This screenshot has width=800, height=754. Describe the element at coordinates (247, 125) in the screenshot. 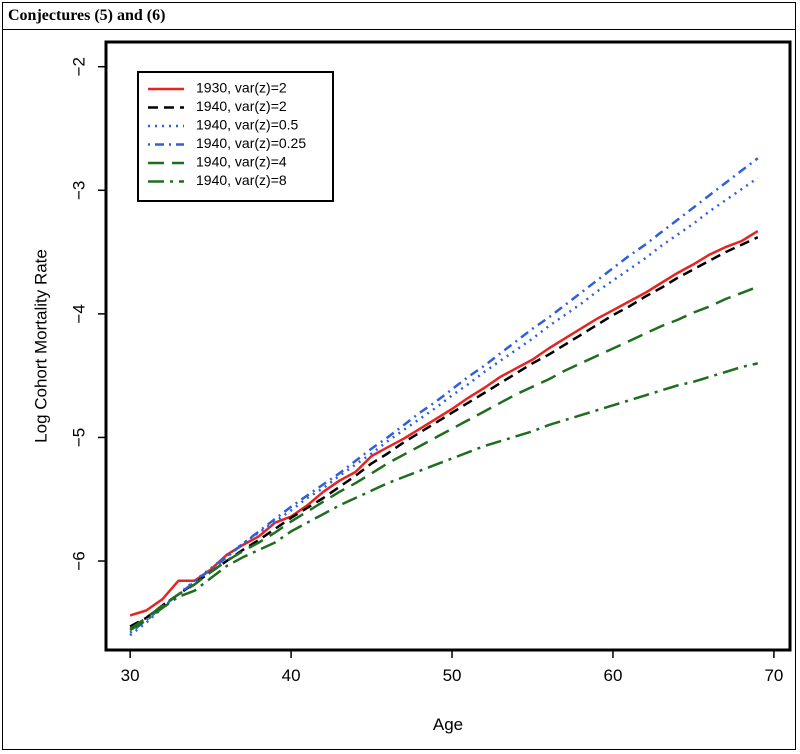

I see `legend-label-3: 1940, var(z)=0.5` at that location.